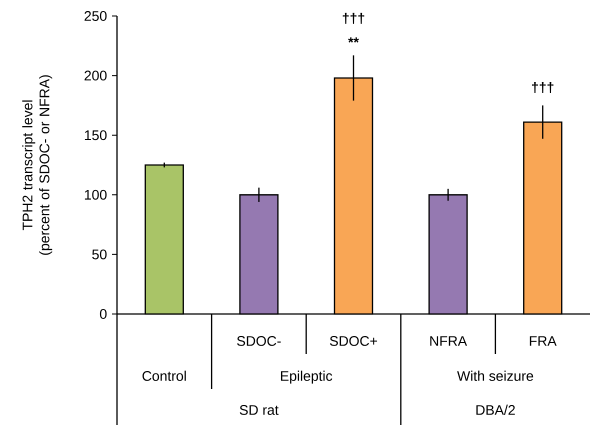 This screenshot has width=590, height=425. What do you see at coordinates (99, 254) in the screenshot?
I see `y-tick-label: 50` at bounding box center [99, 254].